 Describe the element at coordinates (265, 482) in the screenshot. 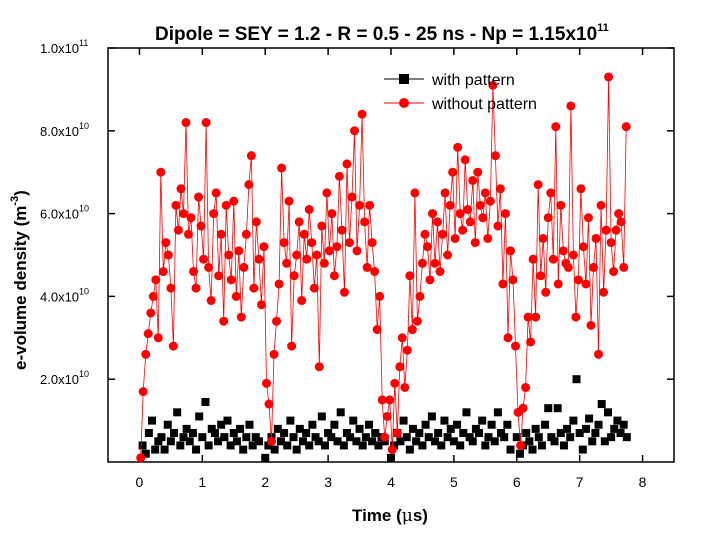

I see `x-tick-label: 2` at that location.